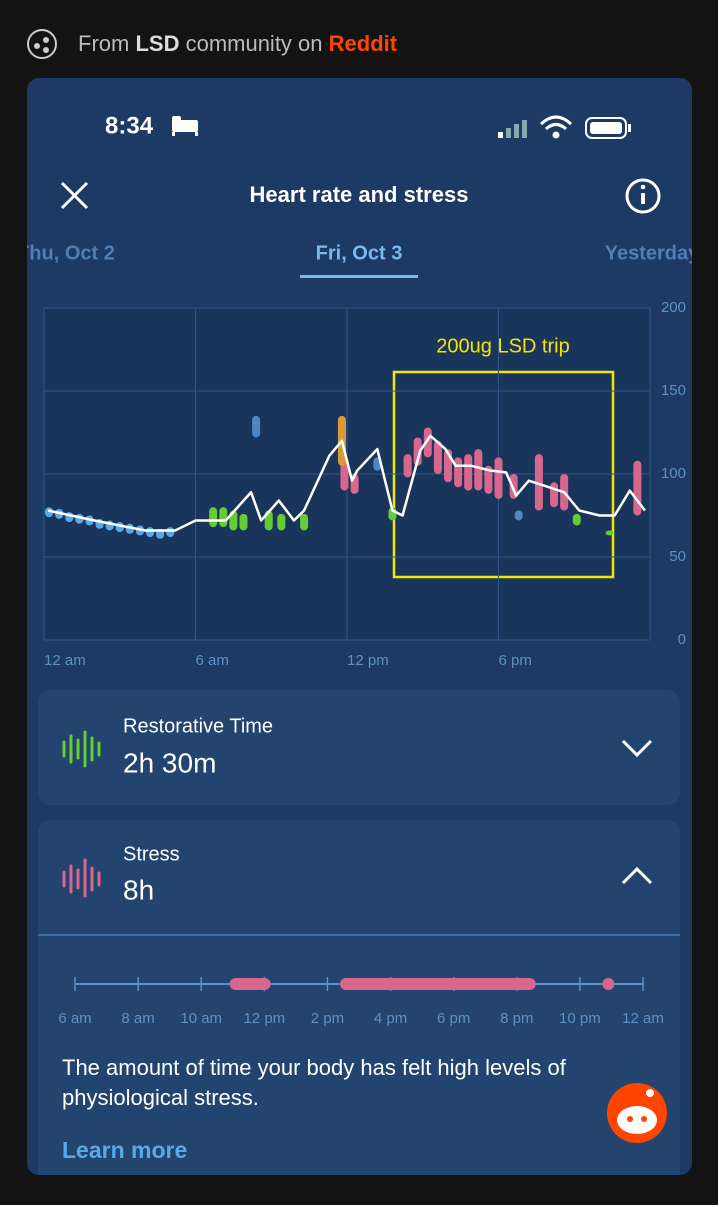  What do you see at coordinates (124, 1150) in the screenshot?
I see `learn-more-link: Learn more` at bounding box center [124, 1150].